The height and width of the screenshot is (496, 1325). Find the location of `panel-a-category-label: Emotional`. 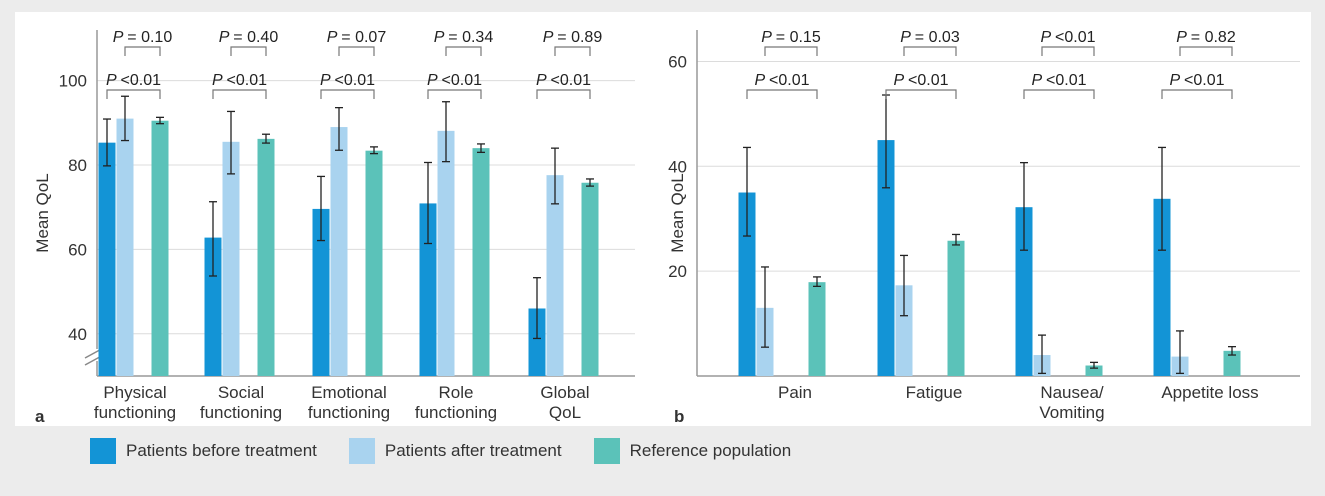

panel-a-category-label: Emotional is located at coordinates (349, 392).